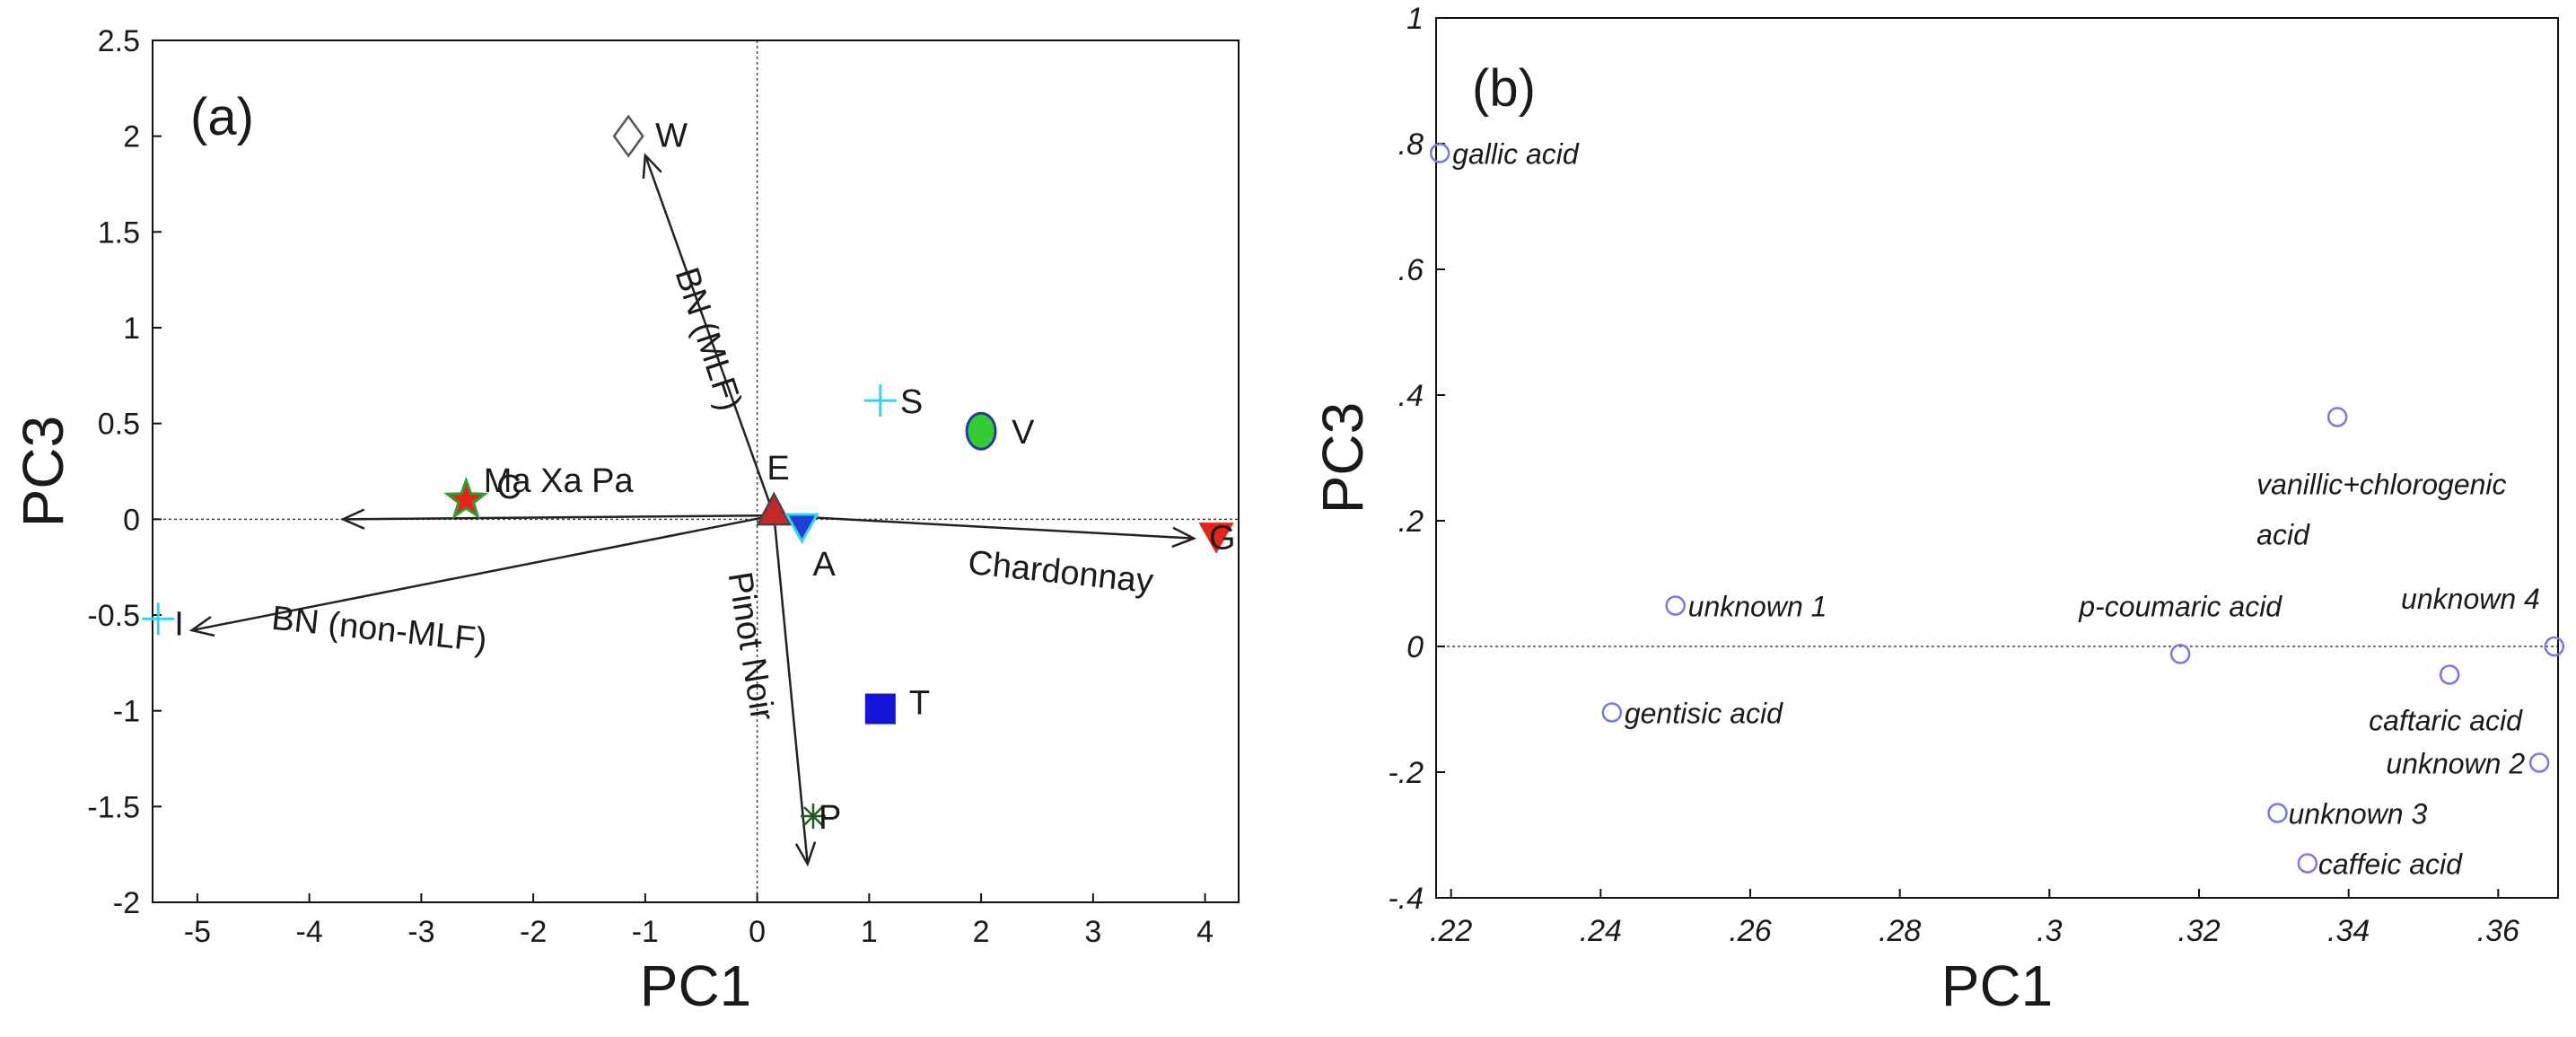 The image size is (2576, 1037). What do you see at coordinates (880, 709) in the screenshot?
I see `point-marker-square` at bounding box center [880, 709].